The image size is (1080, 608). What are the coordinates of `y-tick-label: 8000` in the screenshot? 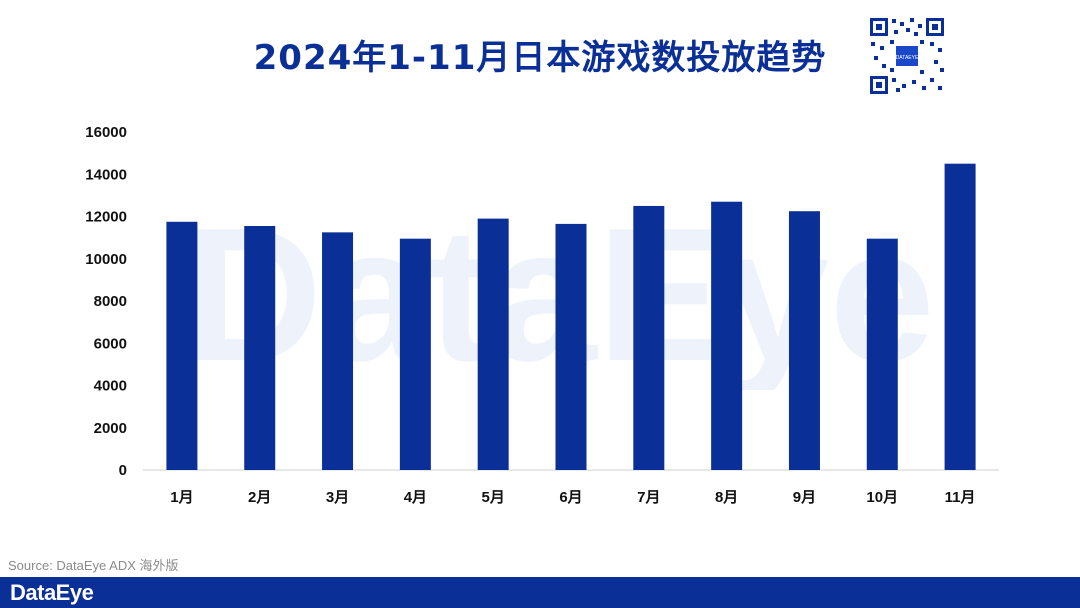 It's located at (110, 301).